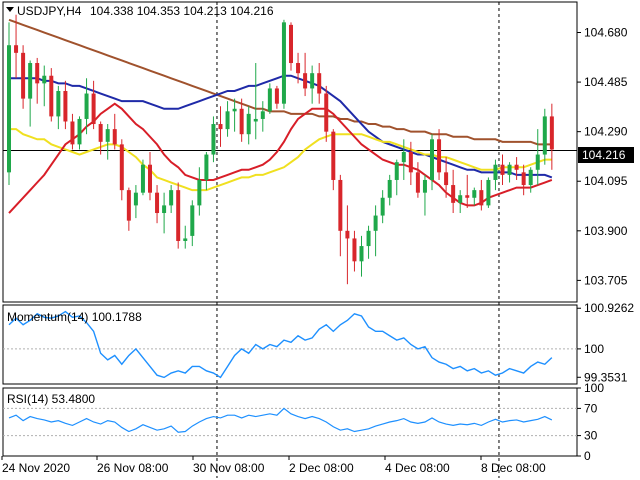  What do you see at coordinates (606, 231) in the screenshot?
I see `price-tick-label: 103.900` at bounding box center [606, 231].